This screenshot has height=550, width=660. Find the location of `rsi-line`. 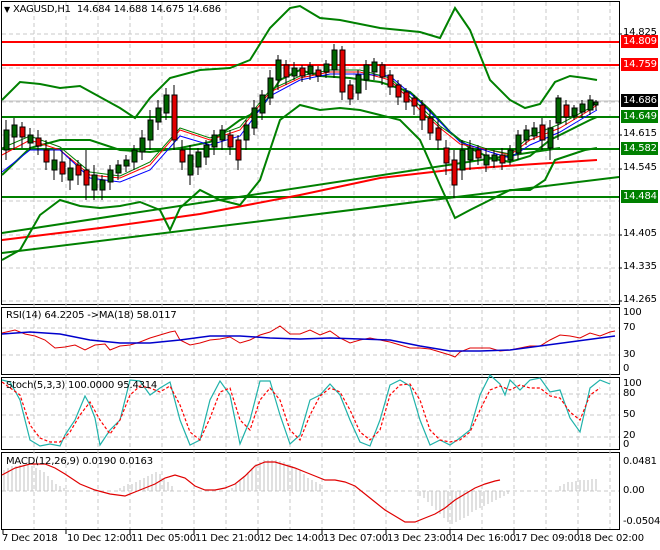

rsi-line is located at coordinates (308, 341).